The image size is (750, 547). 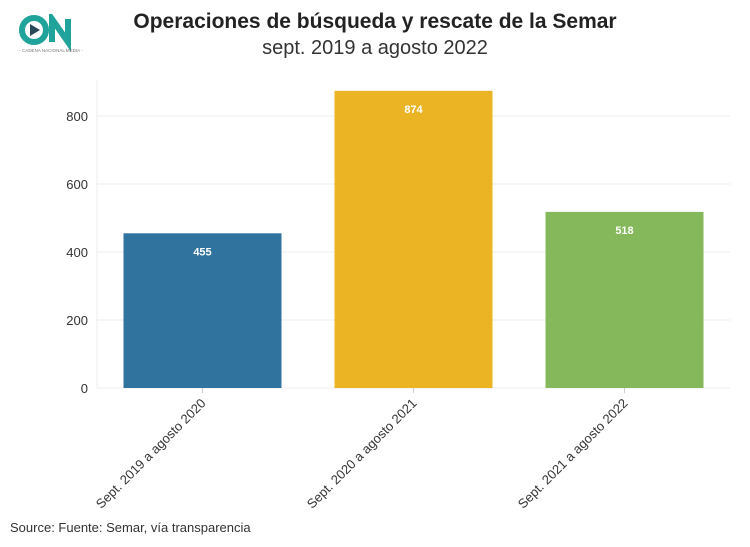 What do you see at coordinates (573, 454) in the screenshot?
I see `x-tick-label: Sept. 2021 a agosto 2022` at bounding box center [573, 454].